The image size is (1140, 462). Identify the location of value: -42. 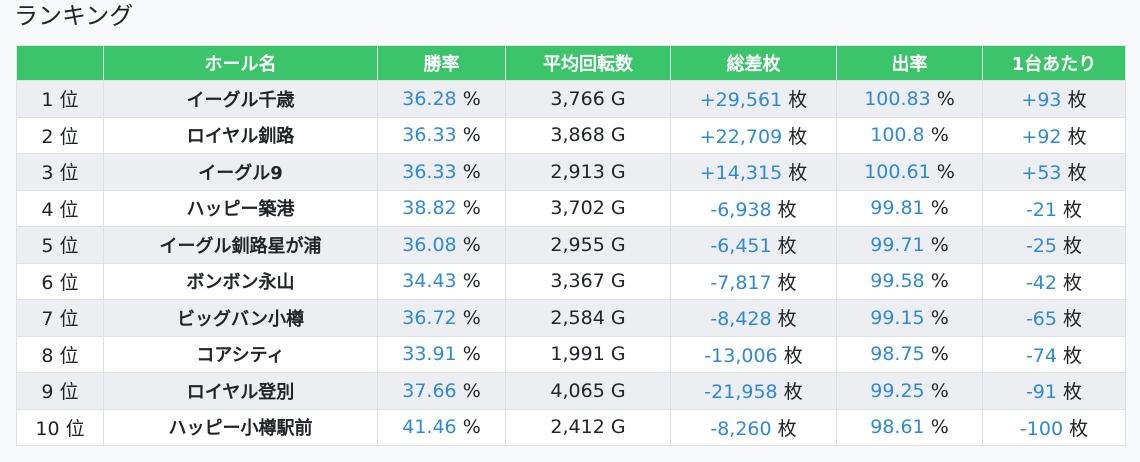
(1041, 282).